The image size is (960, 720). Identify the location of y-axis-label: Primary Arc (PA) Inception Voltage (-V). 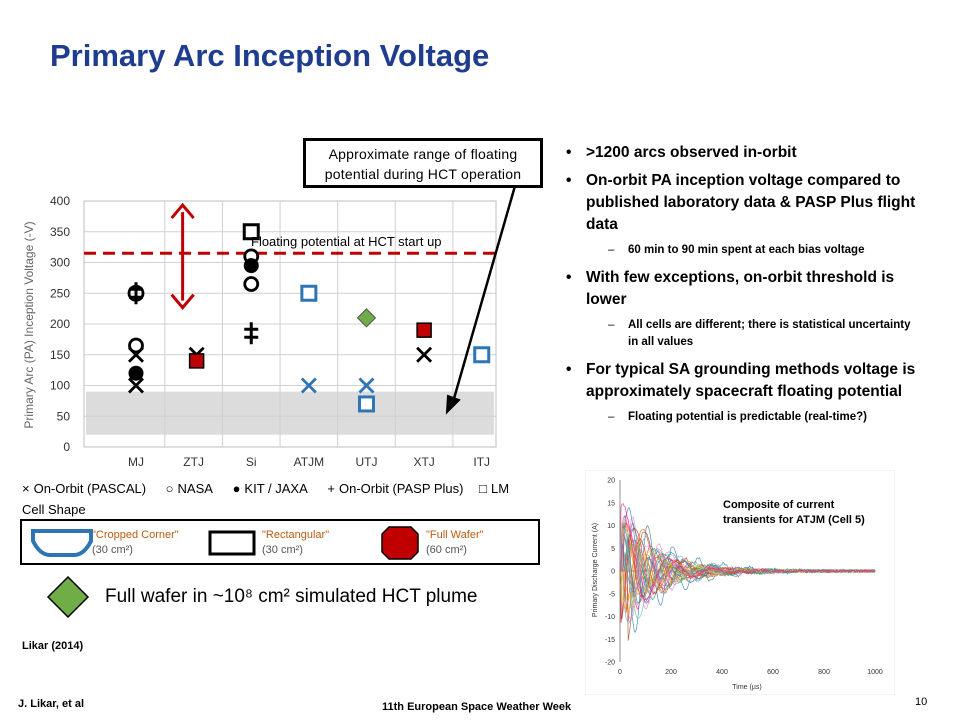
(29, 324).